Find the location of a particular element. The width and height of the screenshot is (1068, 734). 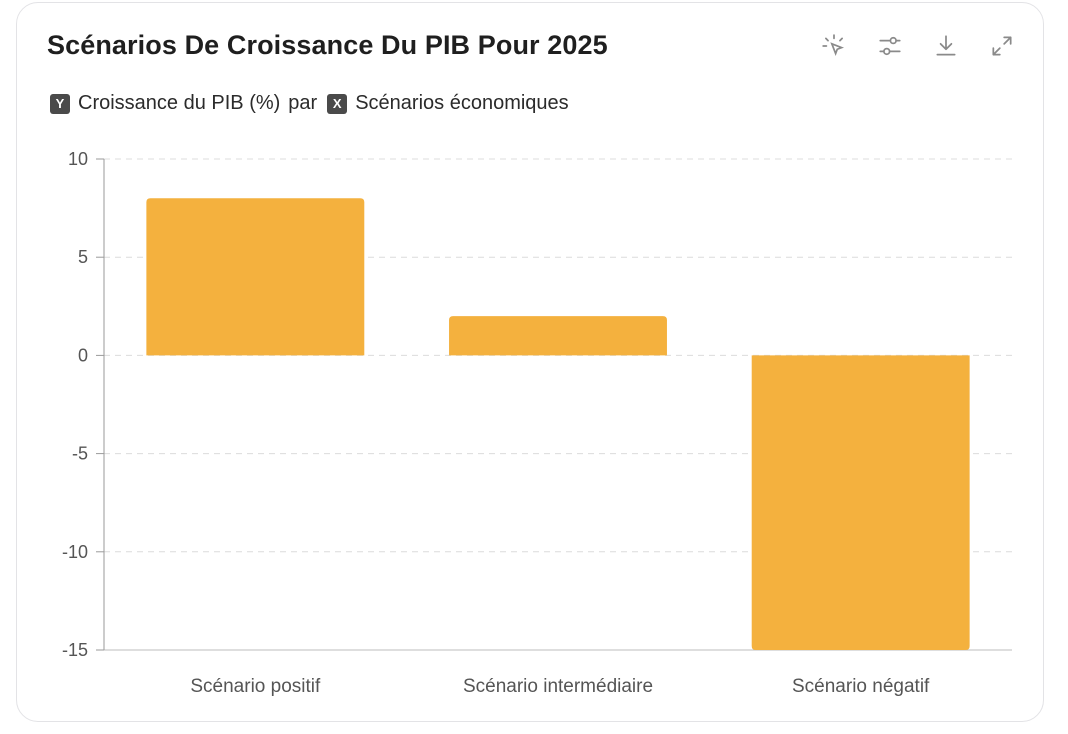

download-icon is located at coordinates (946, 48).